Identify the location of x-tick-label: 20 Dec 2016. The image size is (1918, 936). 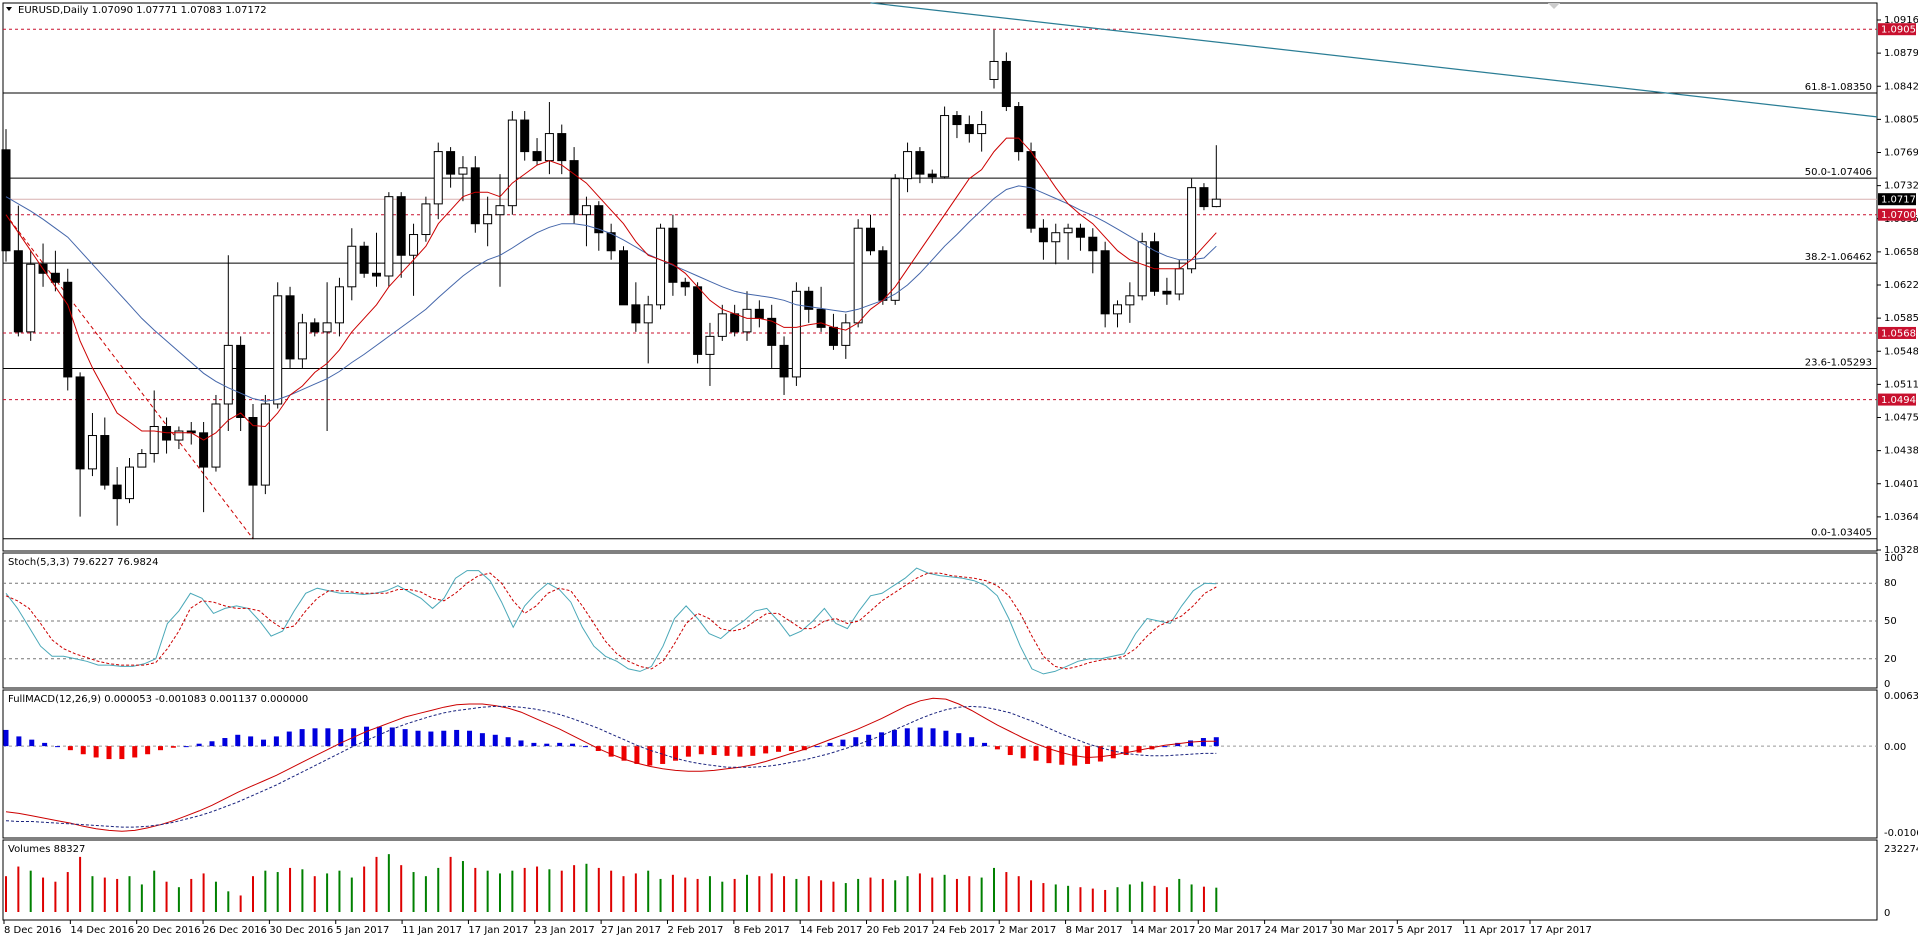
(169, 930).